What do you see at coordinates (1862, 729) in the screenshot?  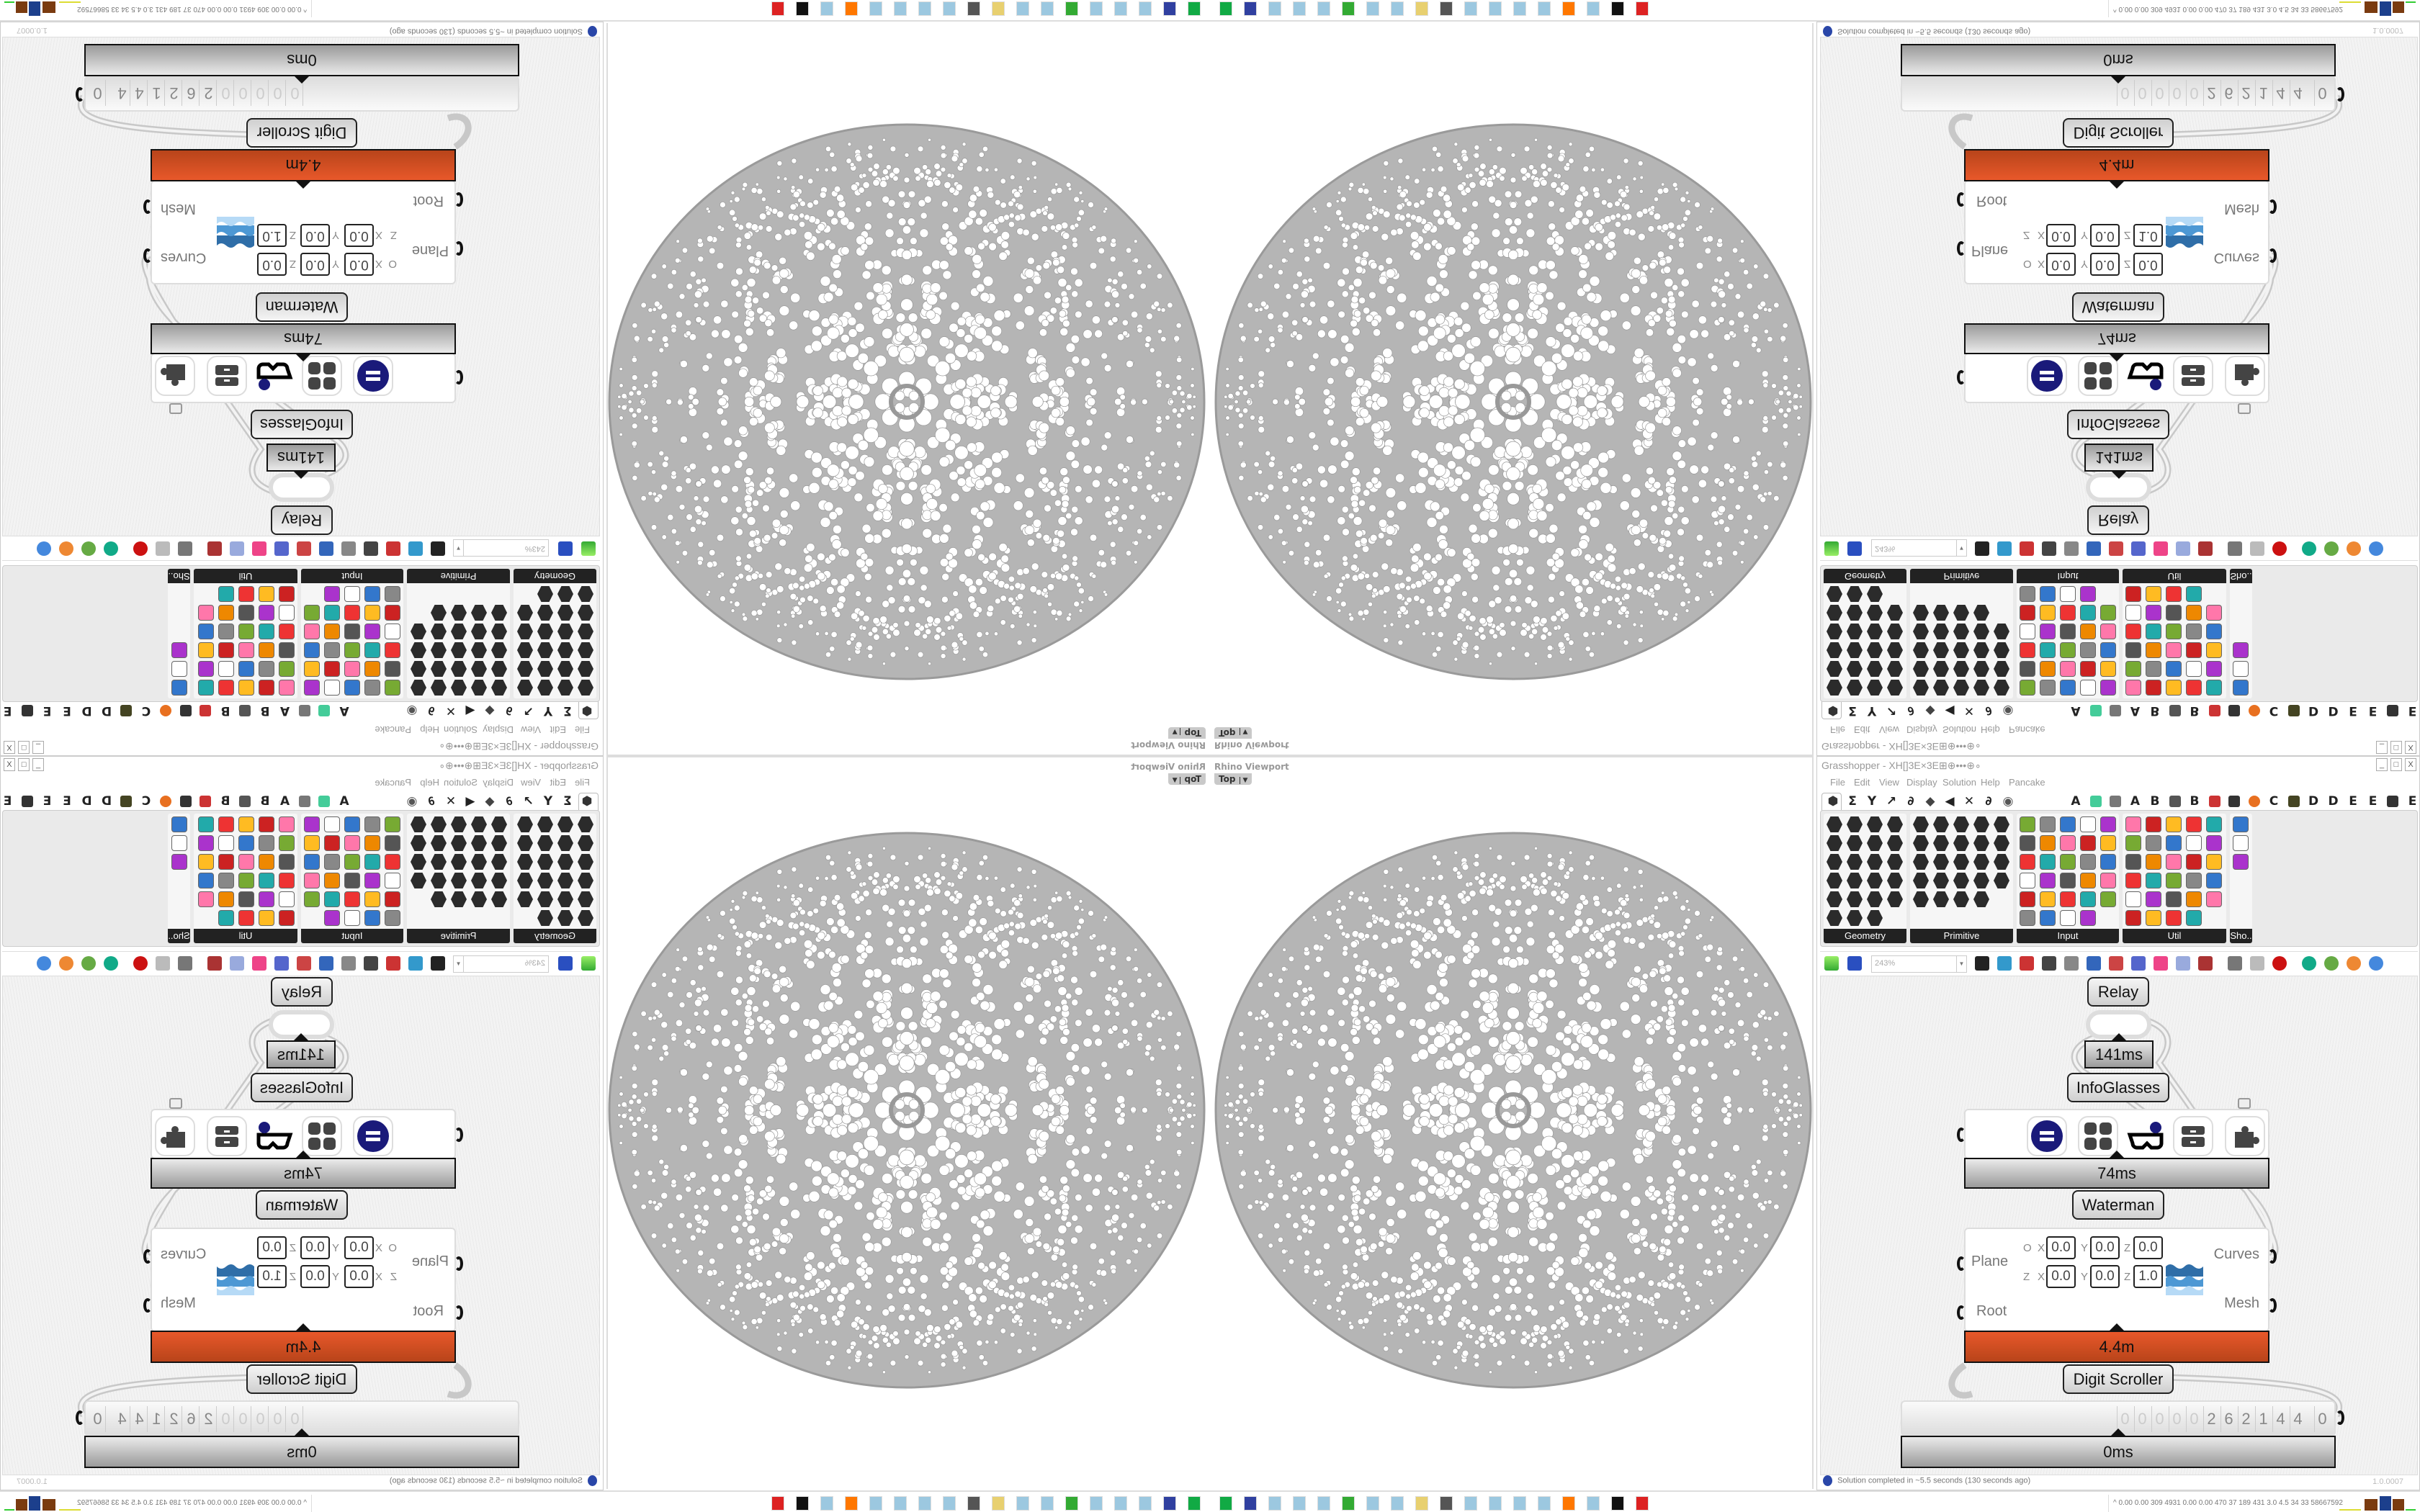 I see `menu-edit: Edit` at bounding box center [1862, 729].